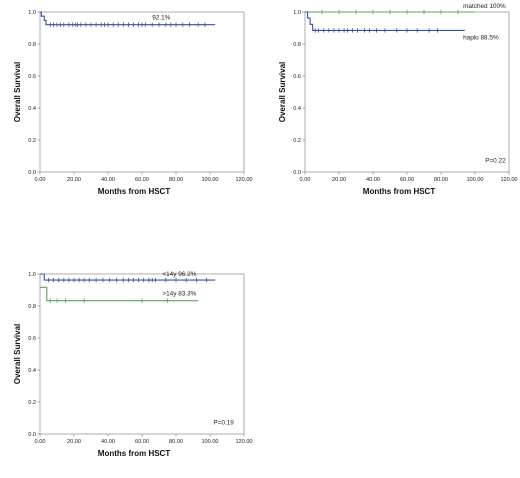 Image resolution: width=520 pixels, height=478 pixels. Describe the element at coordinates (484, 6) in the screenshot. I see `series-label: matched 100%` at that location.